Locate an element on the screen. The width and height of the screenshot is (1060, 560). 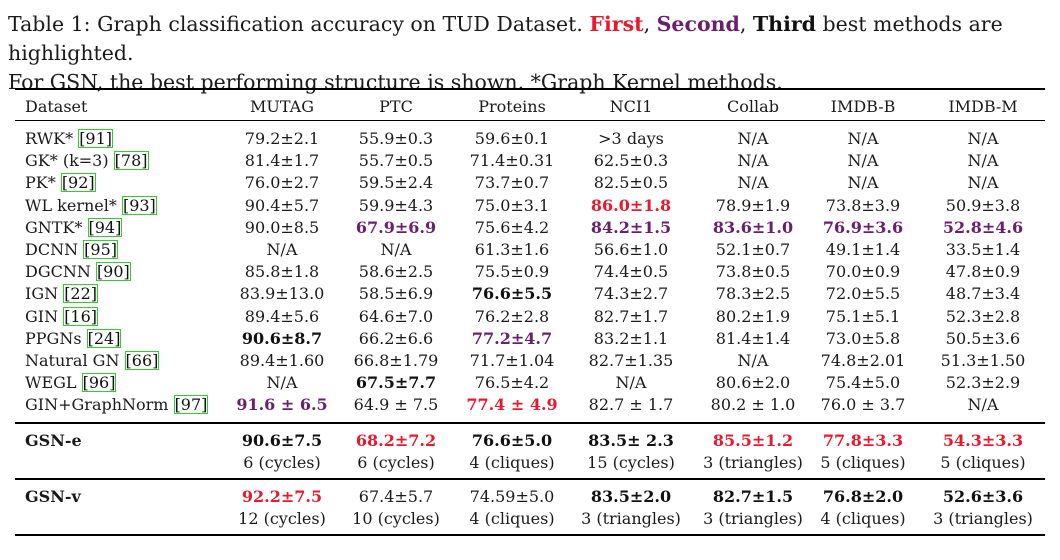
citation-link: [22] is located at coordinates (81, 294).